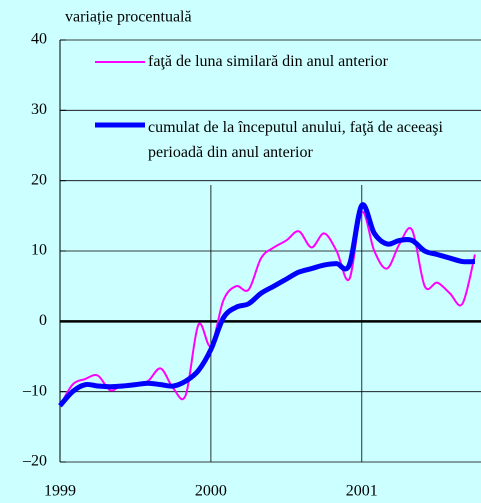 The height and width of the screenshot is (503, 481). What do you see at coordinates (34, 390) in the screenshot?
I see `y-tick-label: –10` at bounding box center [34, 390].